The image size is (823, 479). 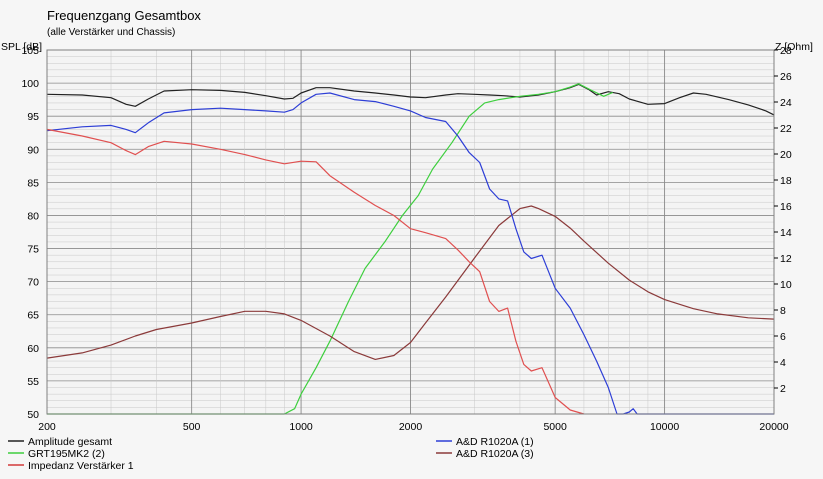 I want to click on y-right-tick-label: 2, so click(x=783, y=389).